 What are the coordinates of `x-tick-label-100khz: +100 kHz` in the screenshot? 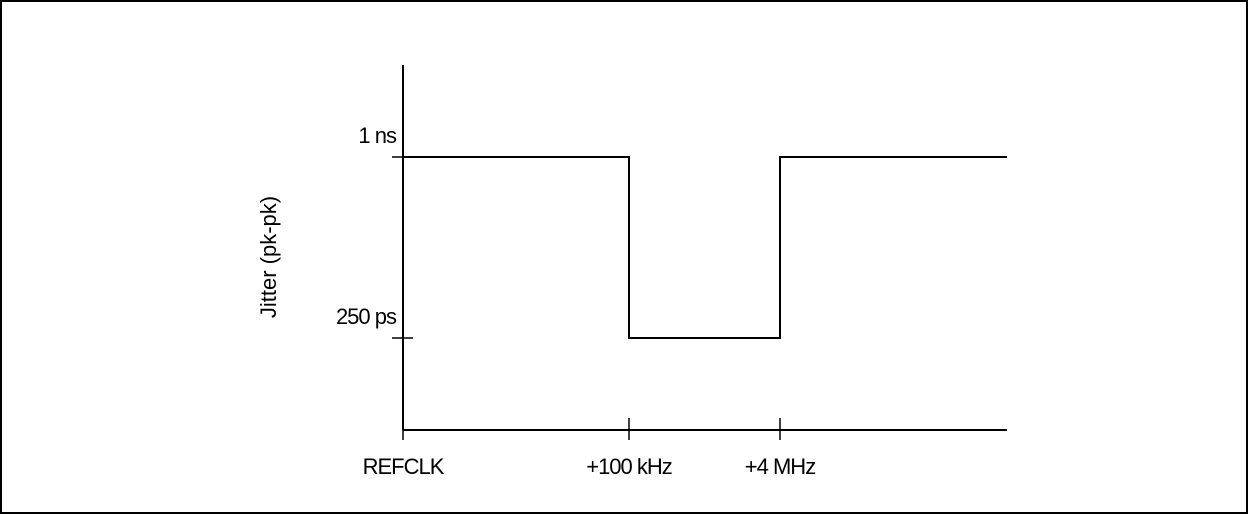 It's located at (629, 466).